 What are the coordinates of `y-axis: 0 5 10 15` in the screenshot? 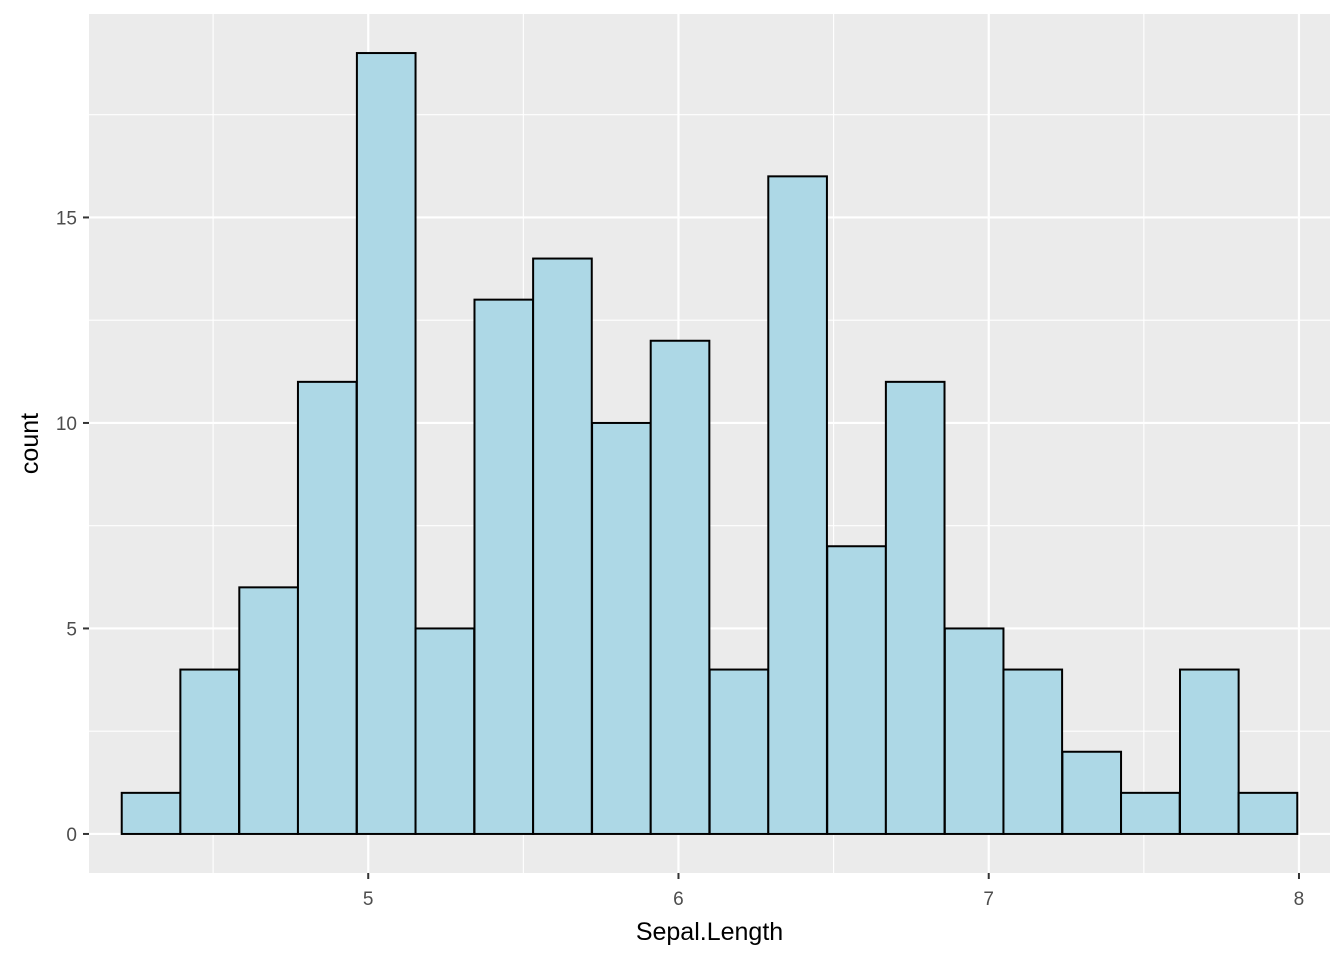 It's located at (72, 527).